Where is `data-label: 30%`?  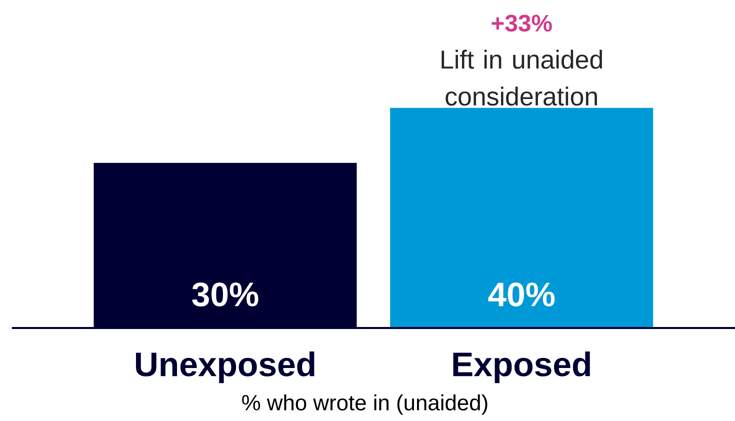 data-label: 30% is located at coordinates (225, 294).